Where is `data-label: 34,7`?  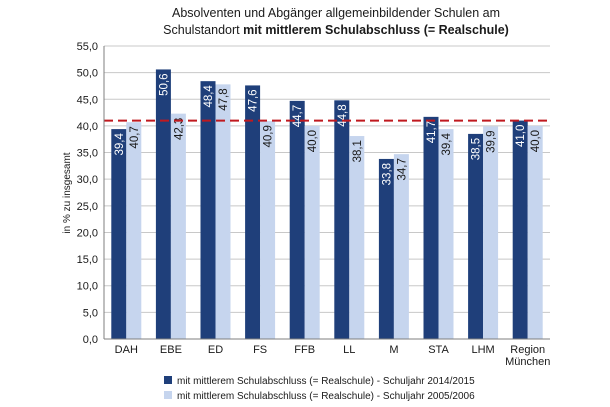 data-label: 34,7 is located at coordinates (402, 169).